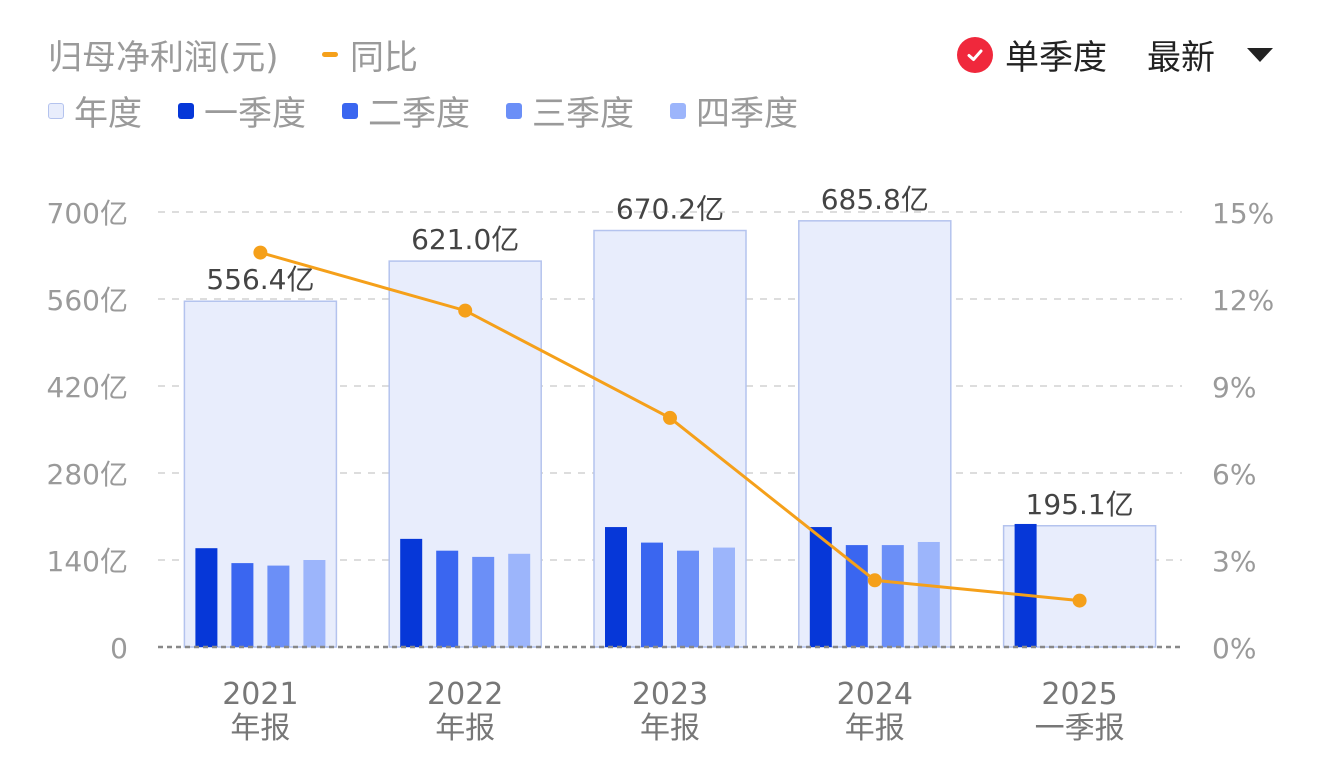 This screenshot has height=764, width=1317. Describe the element at coordinates (350, 110) in the screenshot. I see `legend-swatch-q2` at that location.